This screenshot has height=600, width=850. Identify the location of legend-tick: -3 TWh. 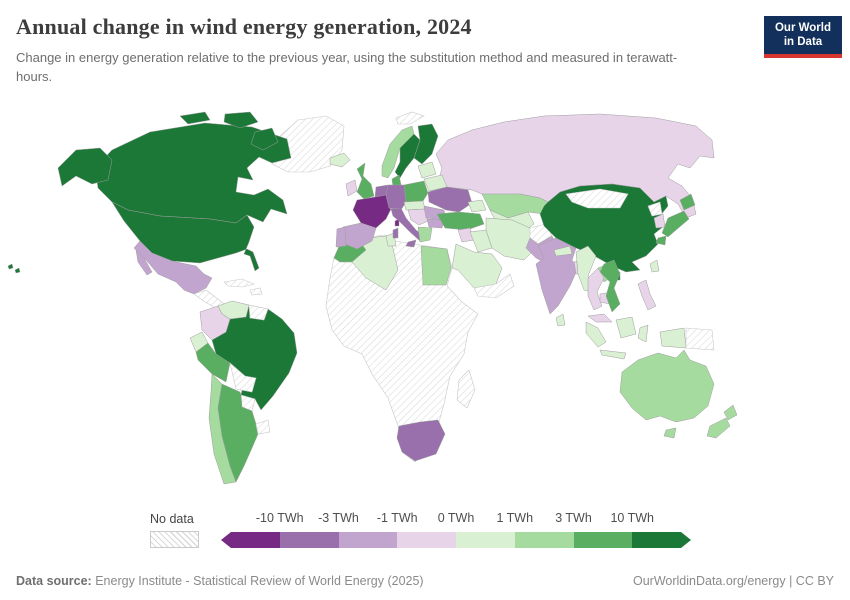
(338, 518).